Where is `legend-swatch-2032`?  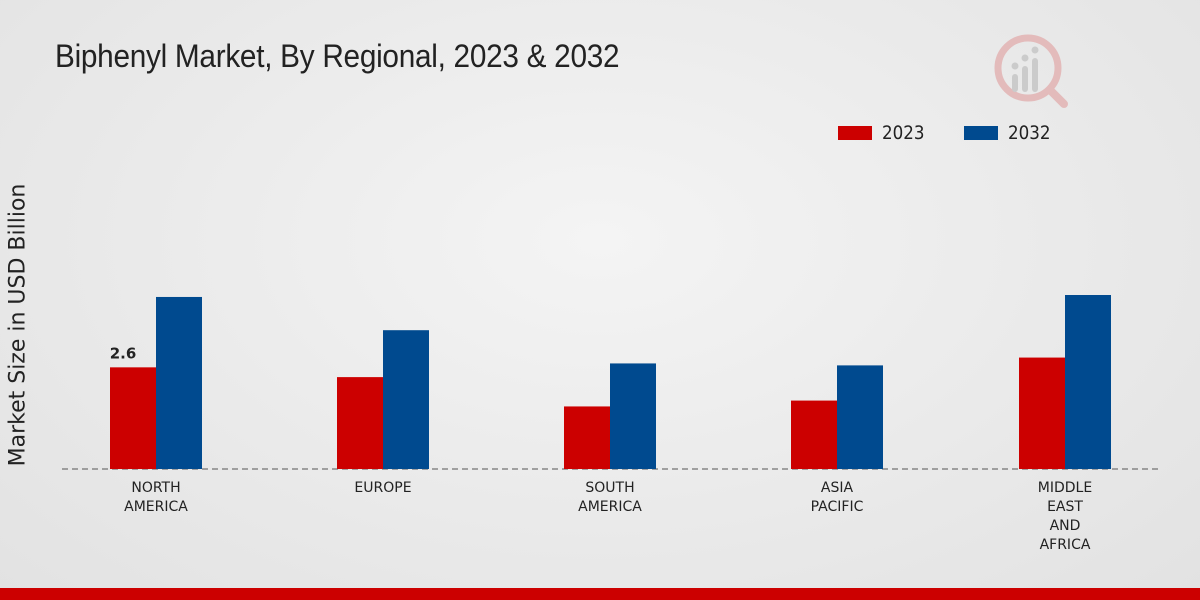
legend-swatch-2032 is located at coordinates (981, 133).